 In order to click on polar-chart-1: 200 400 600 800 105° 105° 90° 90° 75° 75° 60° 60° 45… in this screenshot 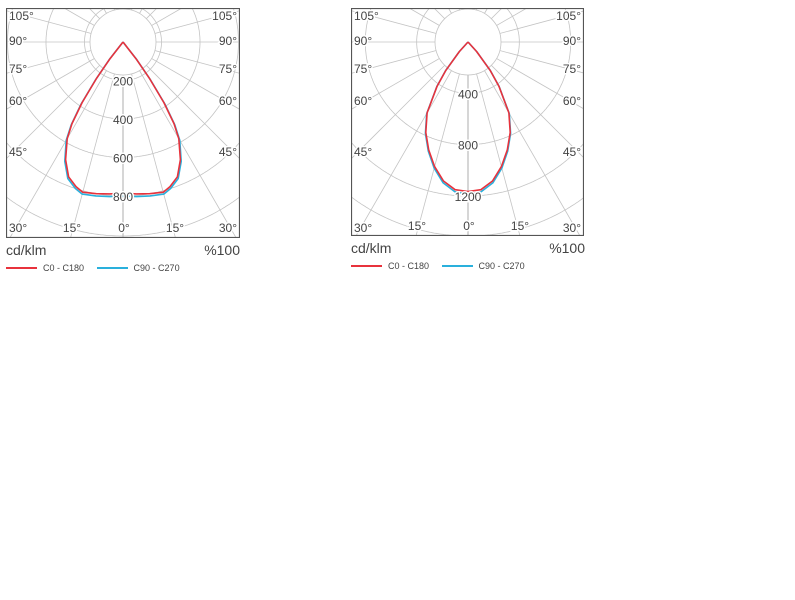, I will do `click(123, 140)`.